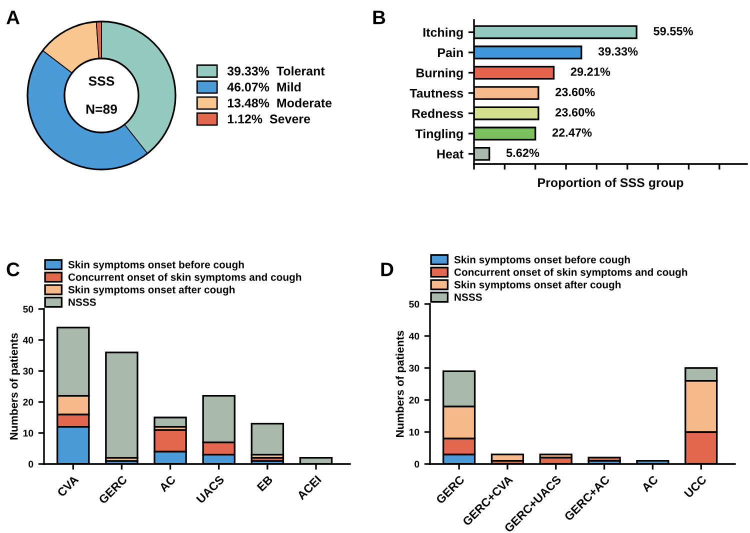  What do you see at coordinates (387, 269) in the screenshot?
I see `chart-title: D` at bounding box center [387, 269].